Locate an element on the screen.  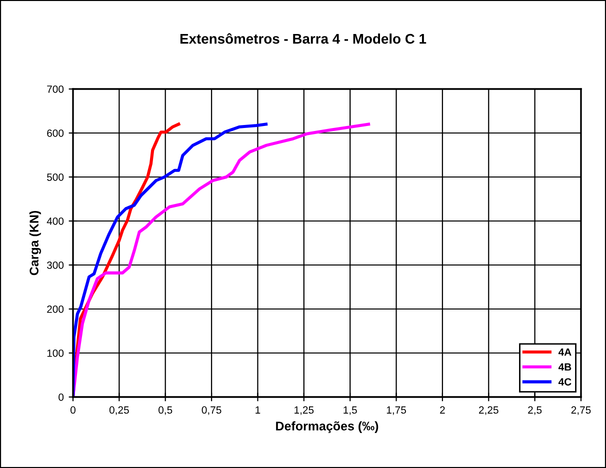
y-tick-label: 300 is located at coordinates (55, 265).